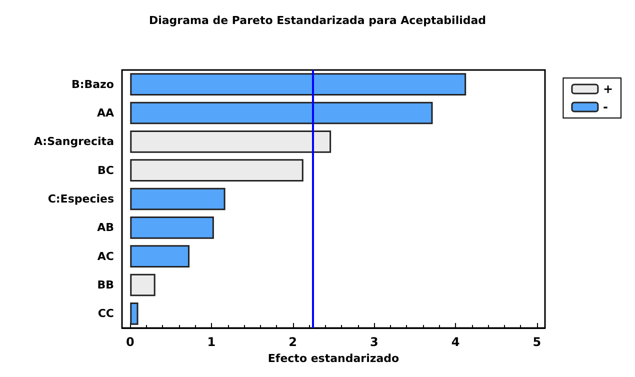  Describe the element at coordinates (211, 342) in the screenshot. I see `x-tick-label: 1` at that location.